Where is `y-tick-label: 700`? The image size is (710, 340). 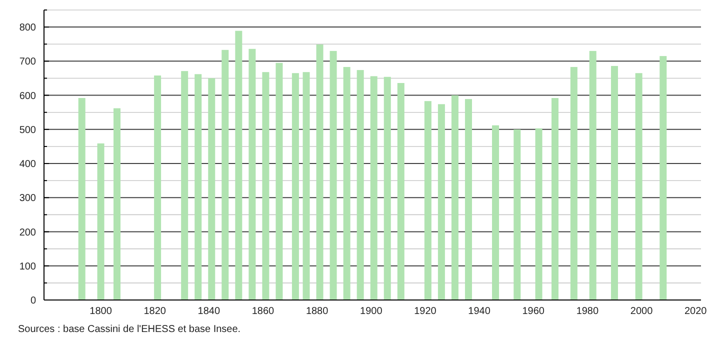
y-tick-label: 700 is located at coordinates (27, 62).